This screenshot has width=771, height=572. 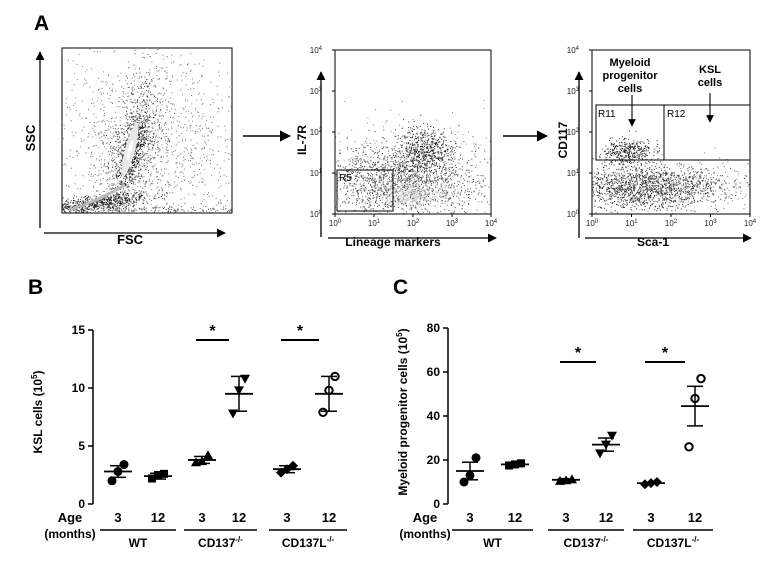 I want to click on plot2-x-label: Lineage markers, so click(x=393, y=242).